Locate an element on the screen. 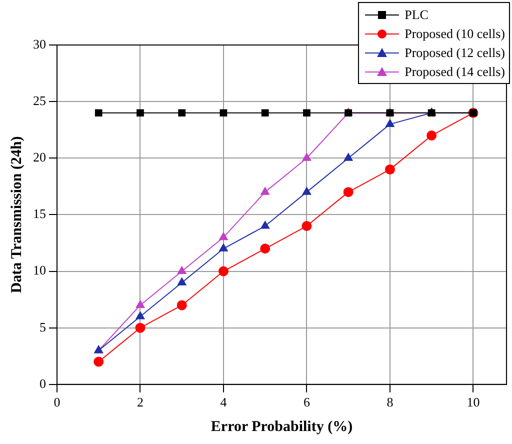  legend-label: Proposed (14 cells) is located at coordinates (454, 72).